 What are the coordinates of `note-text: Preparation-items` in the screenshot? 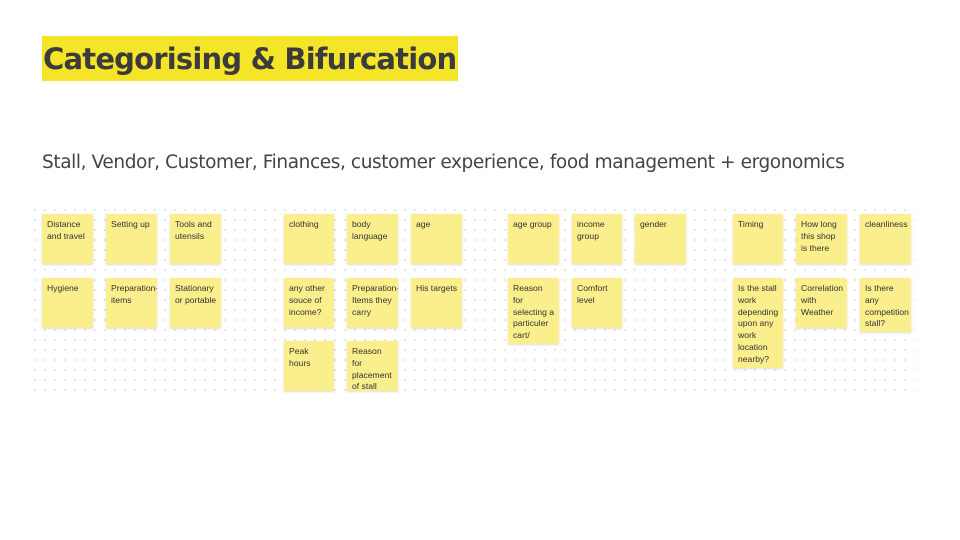 It's located at (134, 294).